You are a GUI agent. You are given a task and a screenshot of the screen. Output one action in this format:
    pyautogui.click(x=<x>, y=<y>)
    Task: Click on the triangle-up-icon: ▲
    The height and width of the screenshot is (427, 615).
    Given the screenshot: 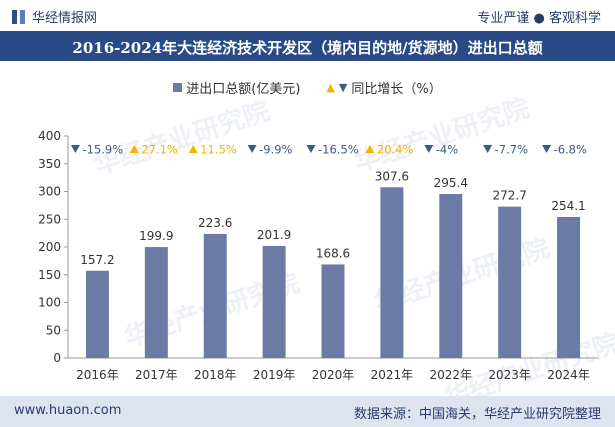 What is the action you would take?
    pyautogui.click(x=330, y=87)
    